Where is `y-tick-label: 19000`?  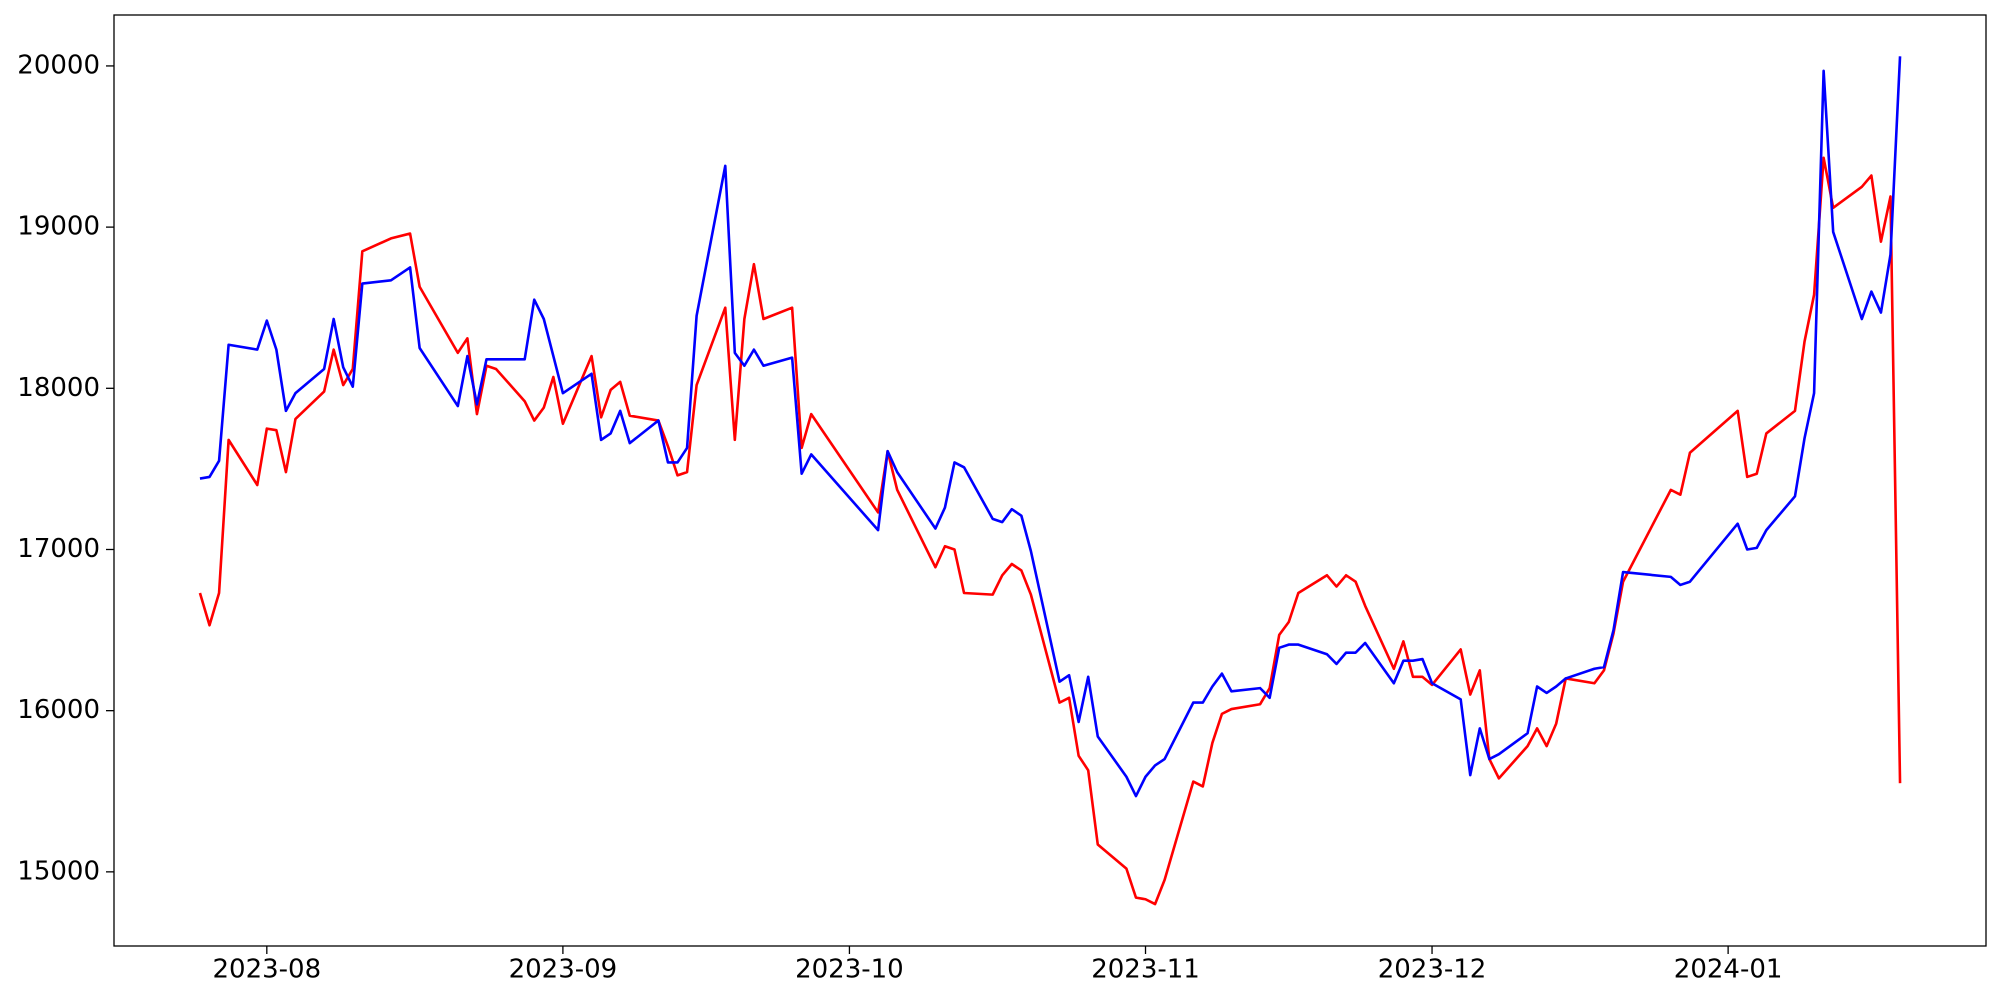
y-tick-label: 19000 is located at coordinates (58, 227).